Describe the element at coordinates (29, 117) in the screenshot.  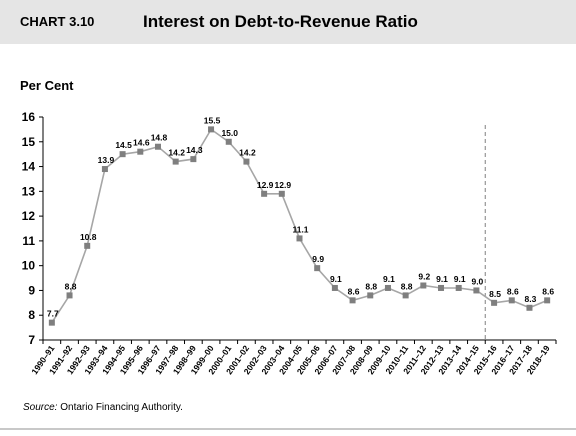
I see `y-tick-label: 16` at that location.